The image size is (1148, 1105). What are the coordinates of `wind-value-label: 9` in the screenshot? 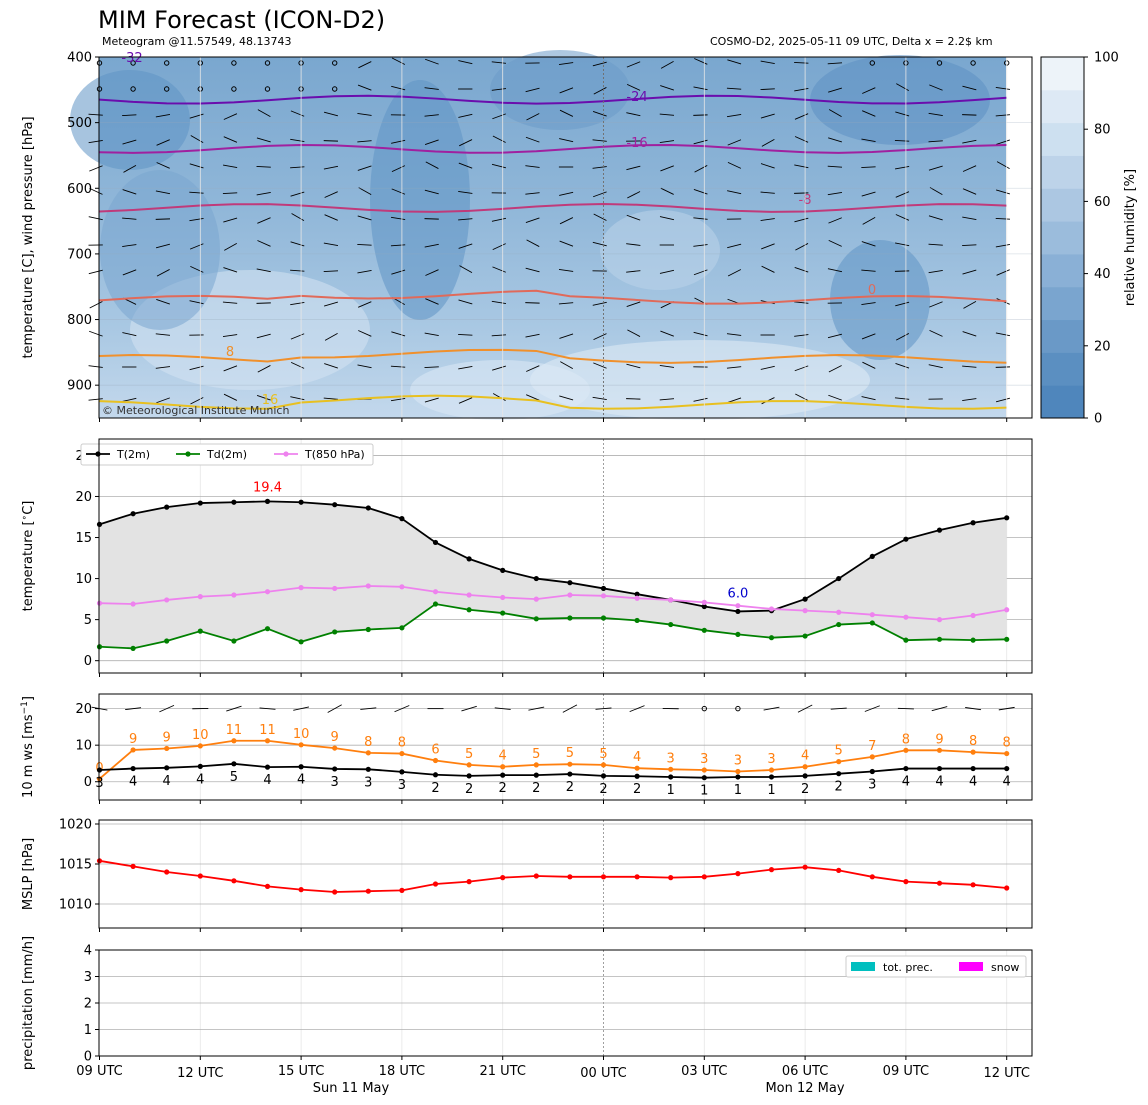 It's located at (939, 739).